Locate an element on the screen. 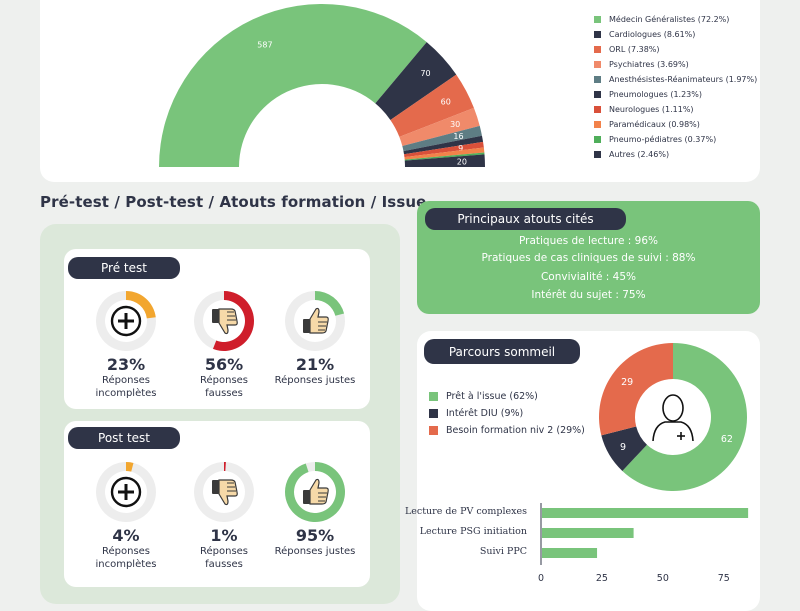  pretest-title: Pré test is located at coordinates (124, 268).